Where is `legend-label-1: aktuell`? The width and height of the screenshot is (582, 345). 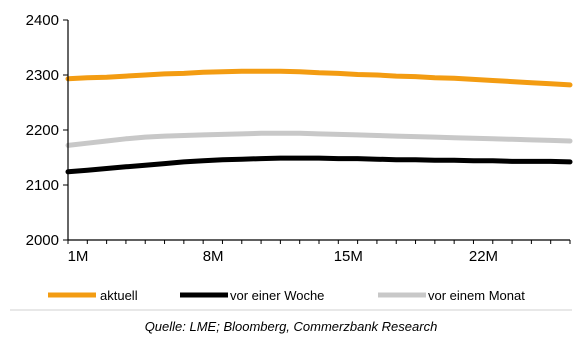 legend-label-1: aktuell is located at coordinates (119, 295).